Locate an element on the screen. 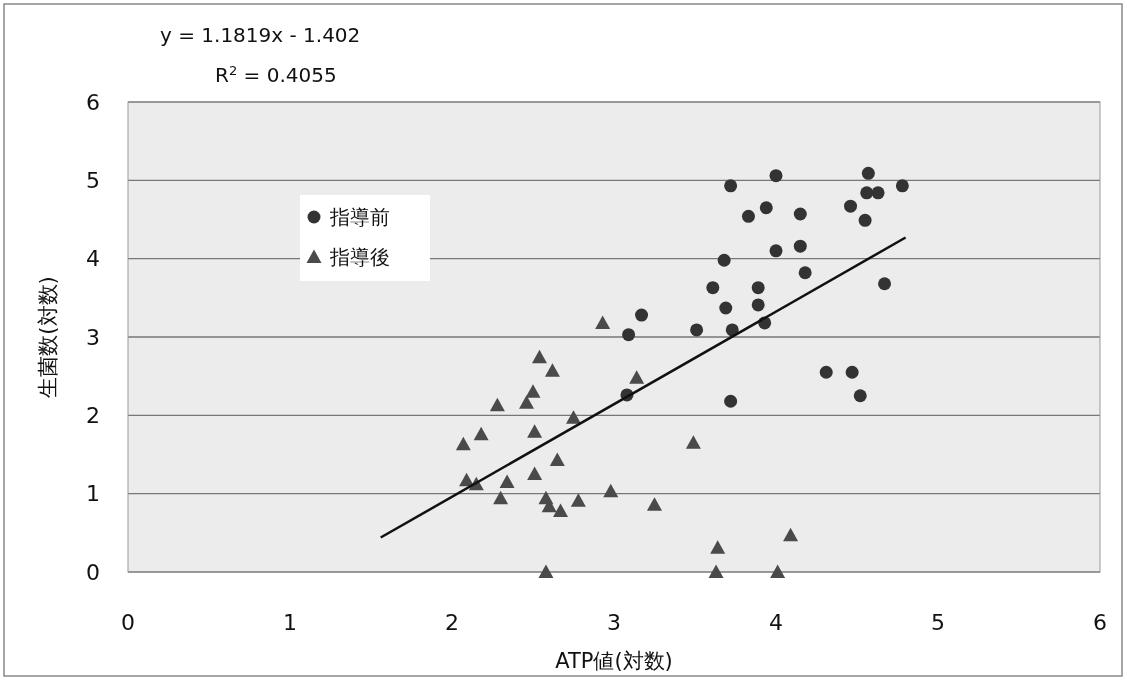 The height and width of the screenshot is (681, 1127). x-tick-label: 4 is located at coordinates (776, 622).